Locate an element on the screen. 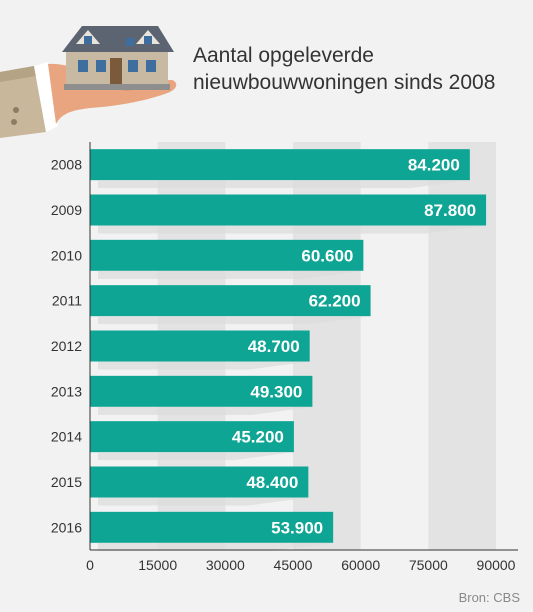 The image size is (533, 612). x-tick-label: 90000 is located at coordinates (496, 565).